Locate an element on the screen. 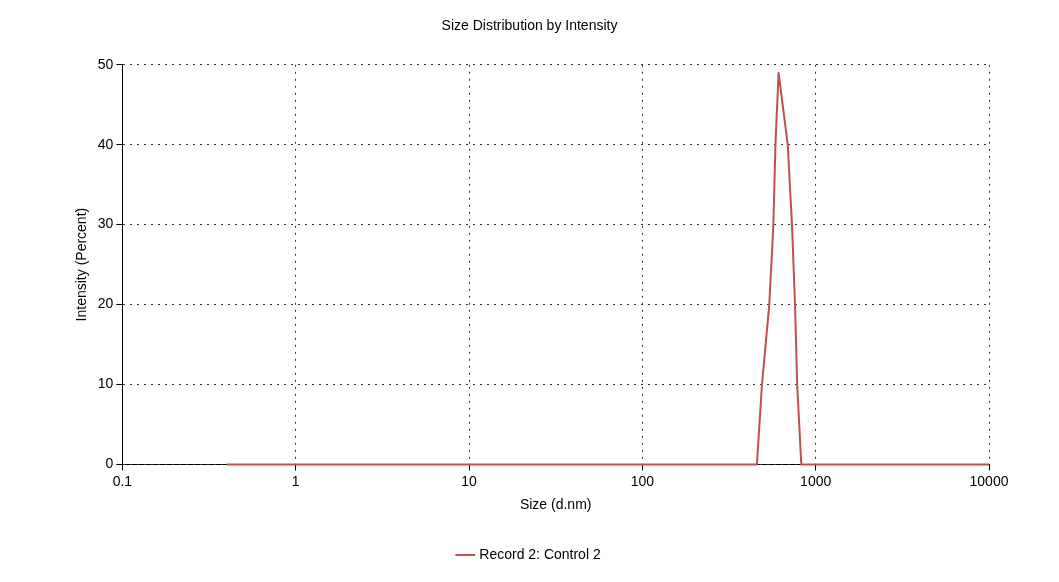 The width and height of the screenshot is (1059, 582). chart-title: Size Distribution by Intensity is located at coordinates (529, 25).